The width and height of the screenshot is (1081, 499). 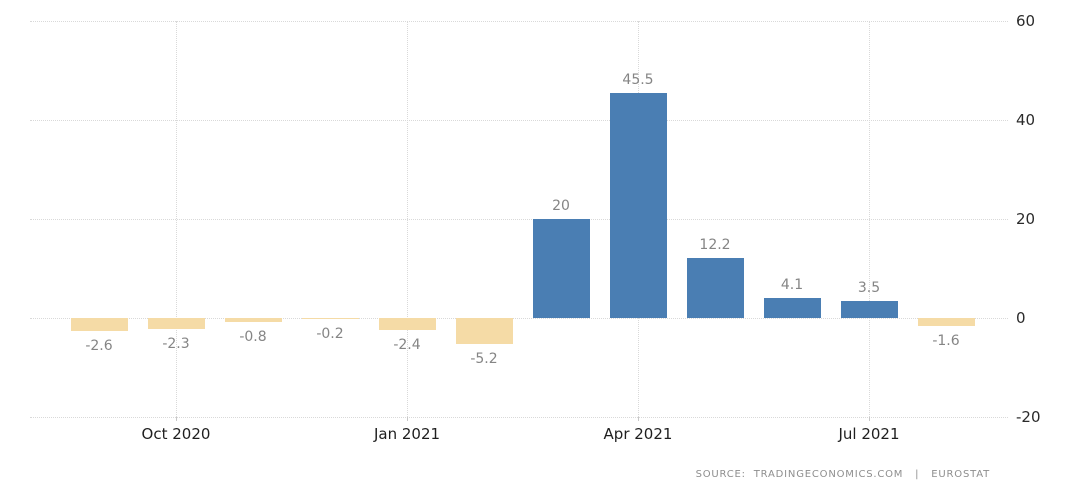 I want to click on y-axis-tick-label: 0, so click(x=1021, y=318).